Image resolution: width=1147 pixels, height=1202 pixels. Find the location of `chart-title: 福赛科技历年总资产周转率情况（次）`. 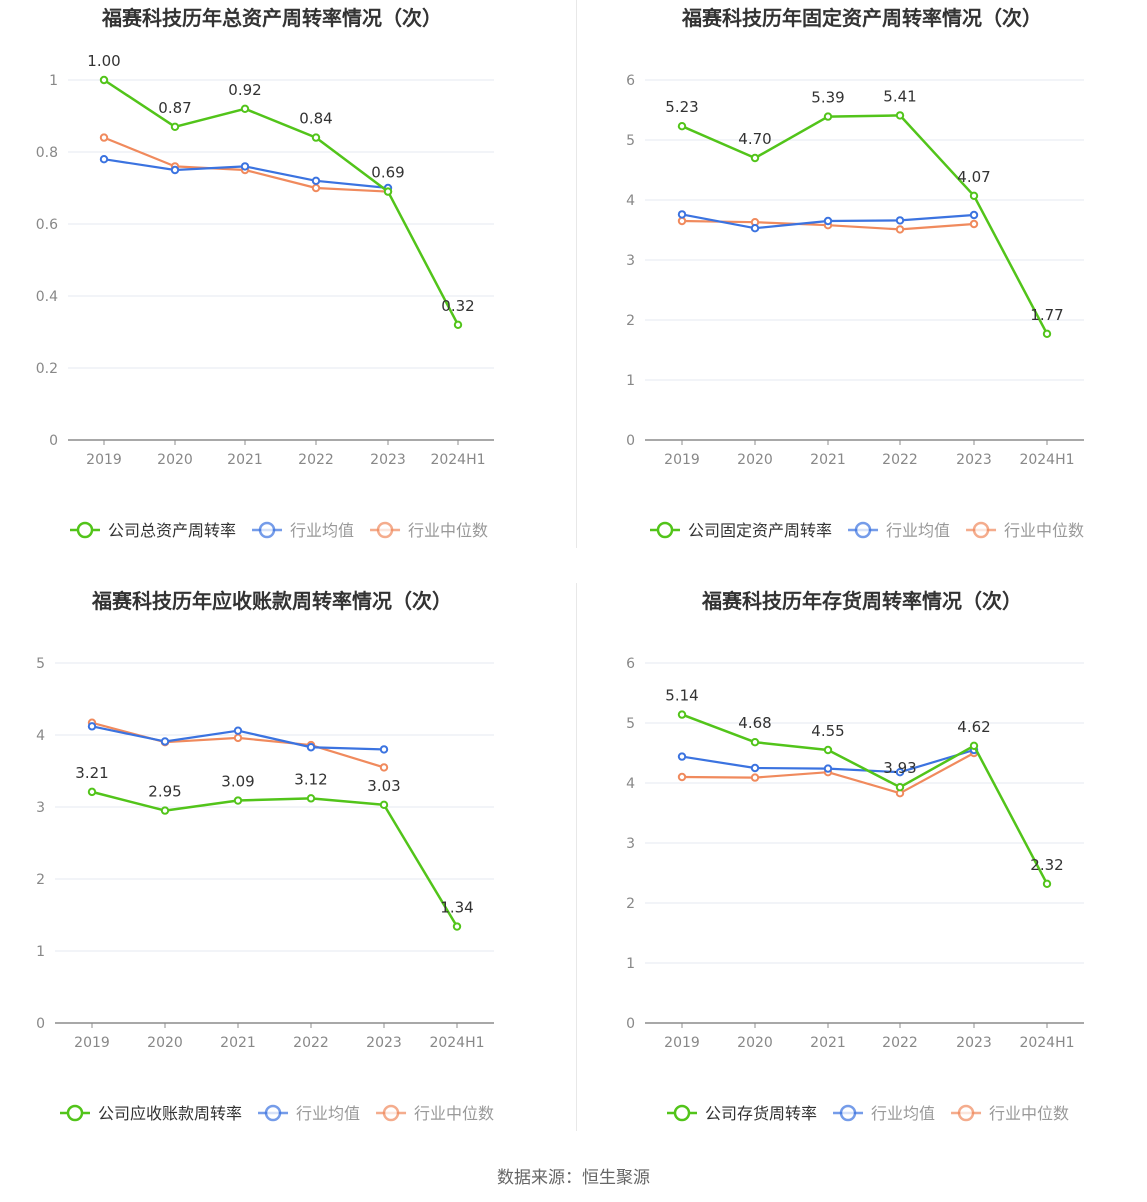

chart-title: 福赛科技历年总资产周转率情况（次） is located at coordinates (271, 18).